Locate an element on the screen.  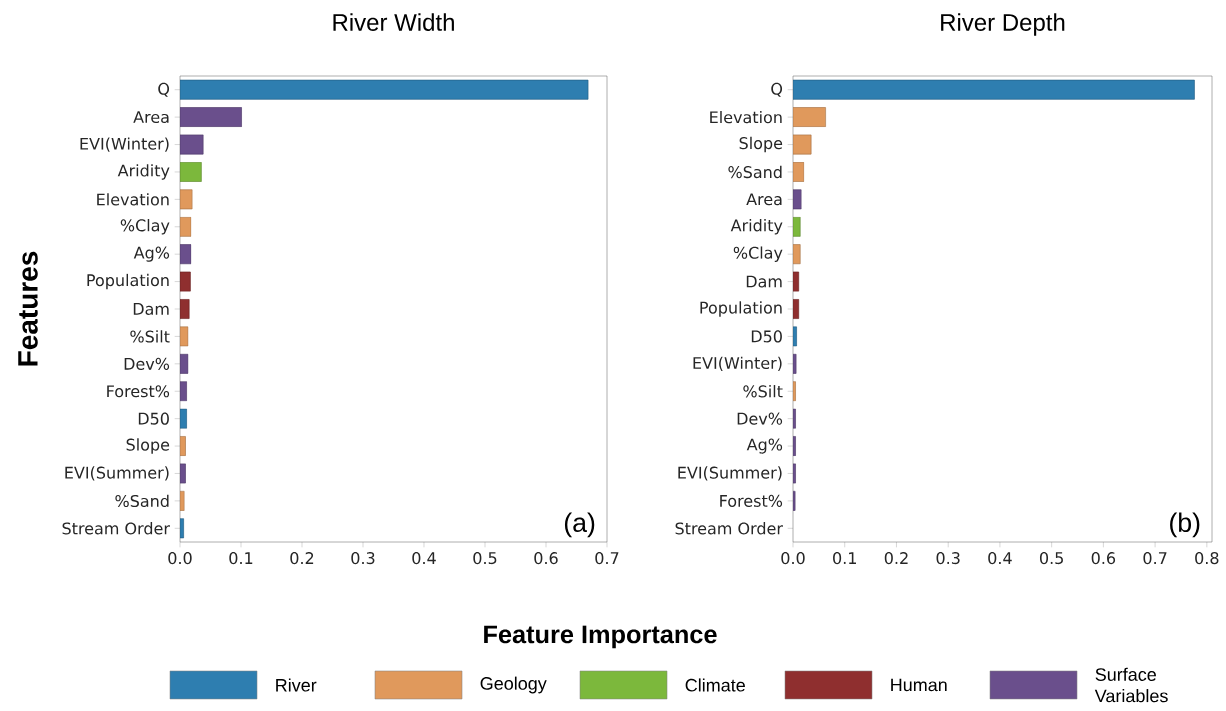
chart-title: River Depth is located at coordinates (1003, 24).